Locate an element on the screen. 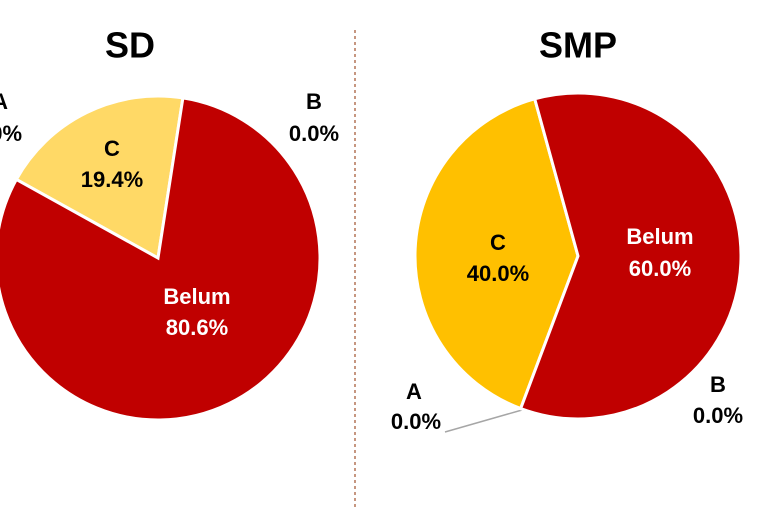 Image resolution: width=765 pixels, height=509 pixels. leader-line is located at coordinates (483, 421).